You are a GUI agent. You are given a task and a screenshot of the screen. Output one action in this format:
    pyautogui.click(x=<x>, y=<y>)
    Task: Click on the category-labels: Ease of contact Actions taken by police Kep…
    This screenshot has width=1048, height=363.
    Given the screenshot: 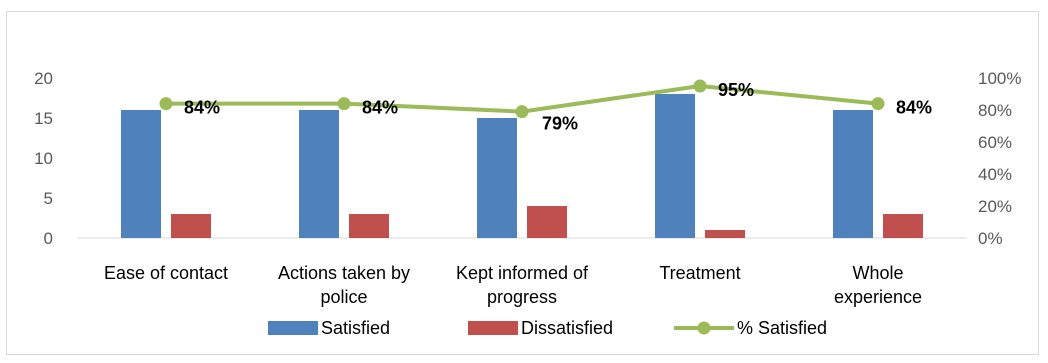 What is the action you would take?
    pyautogui.click(x=513, y=285)
    